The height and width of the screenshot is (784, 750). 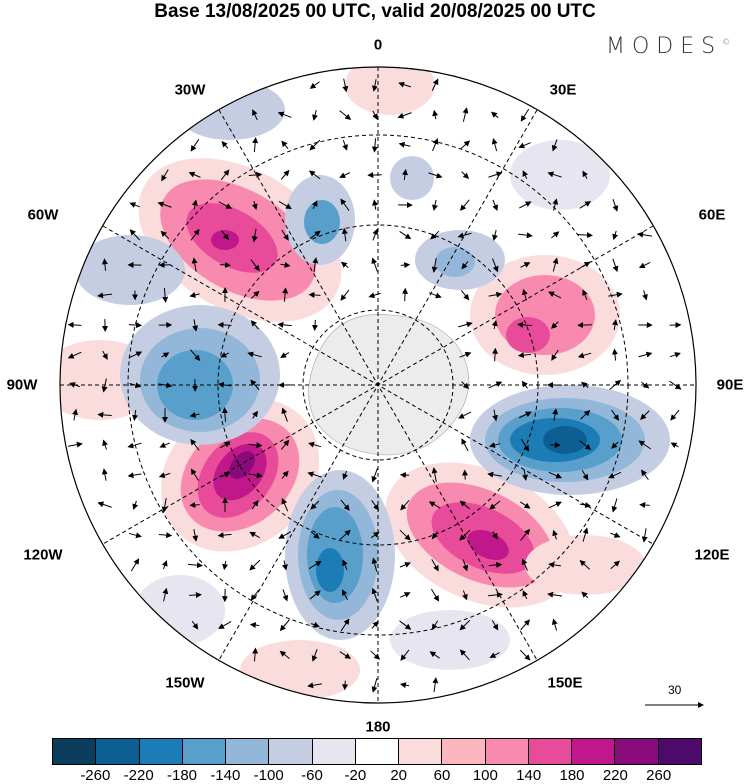 I want to click on colorbar-tick-label: 220, so click(x=615, y=775).